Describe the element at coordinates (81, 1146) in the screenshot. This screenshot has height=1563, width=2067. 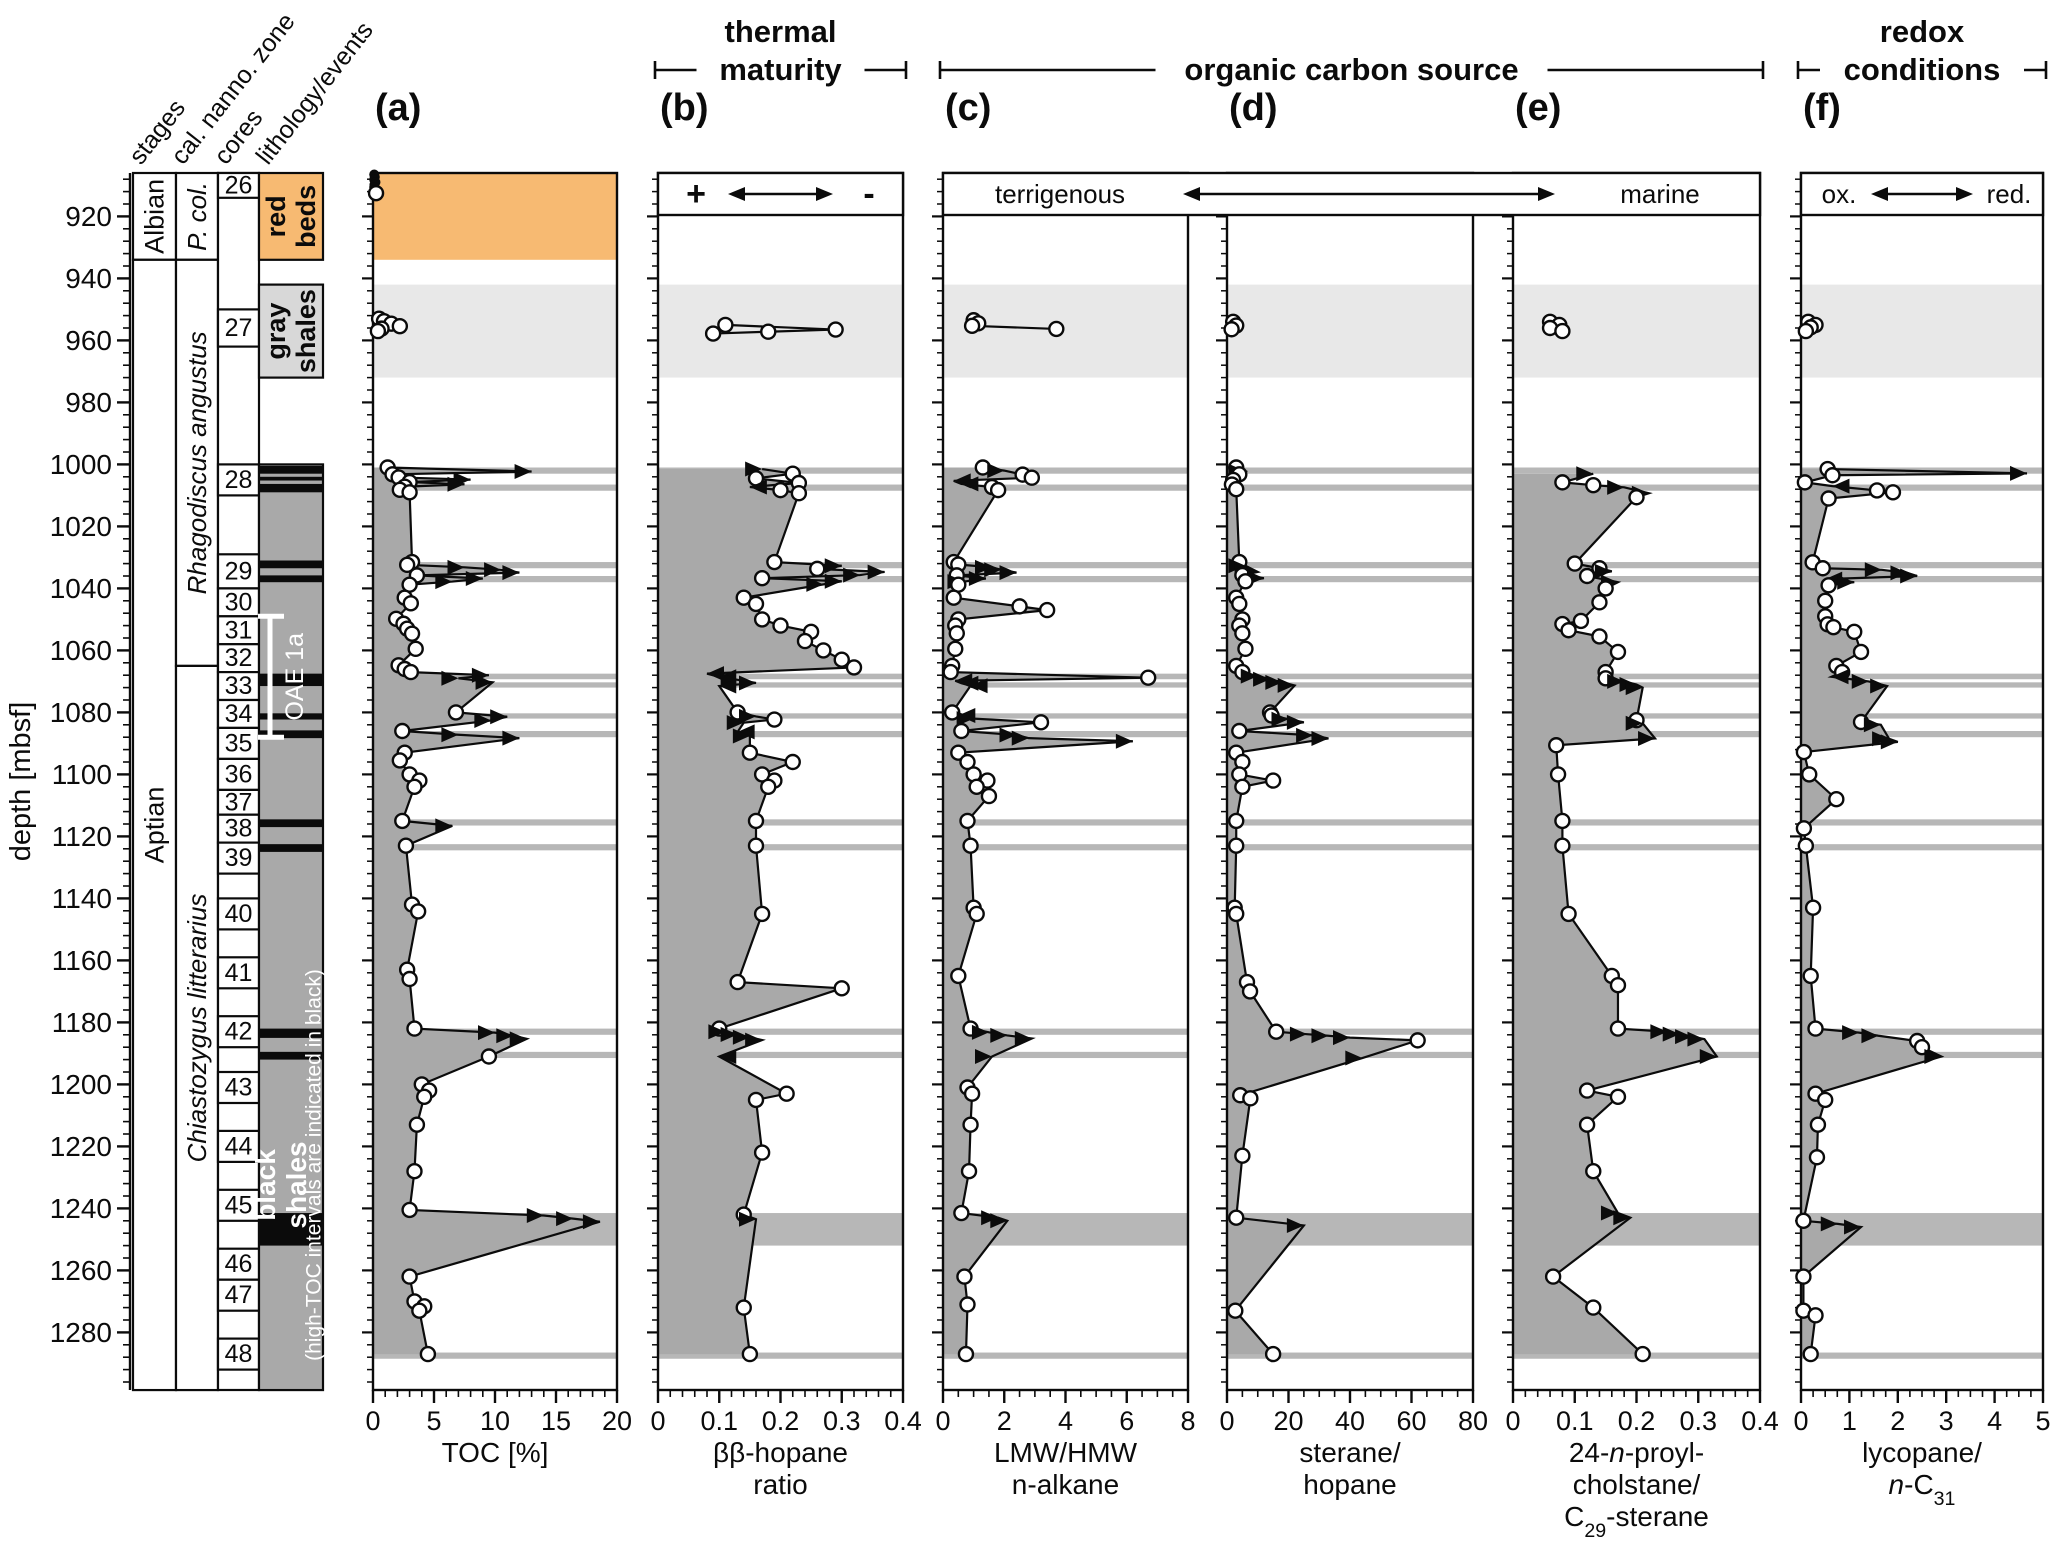
I see `depth-tick-label: 1220` at that location.